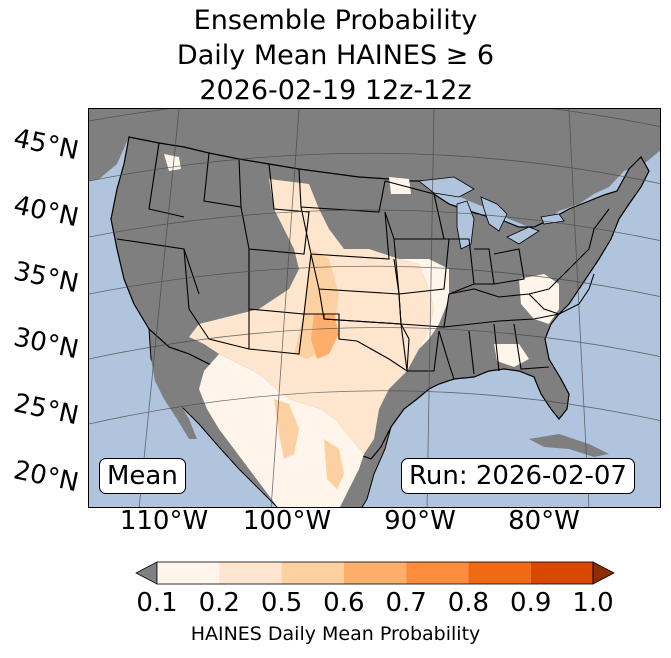 The width and height of the screenshot is (671, 658). I want to click on lon-label-110: 110°W, so click(164, 521).